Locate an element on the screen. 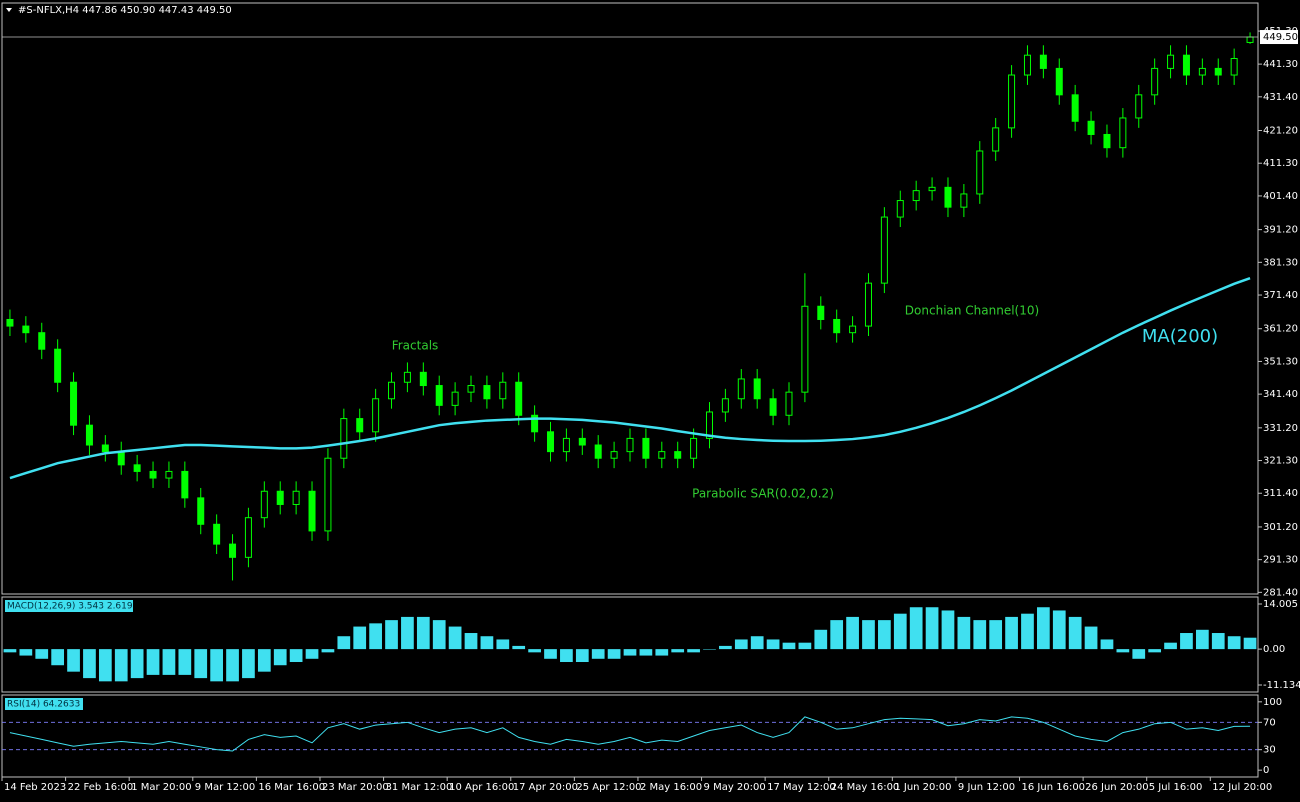 The height and width of the screenshot is (802, 1300). rsi-panel is located at coordinates (630, 736).